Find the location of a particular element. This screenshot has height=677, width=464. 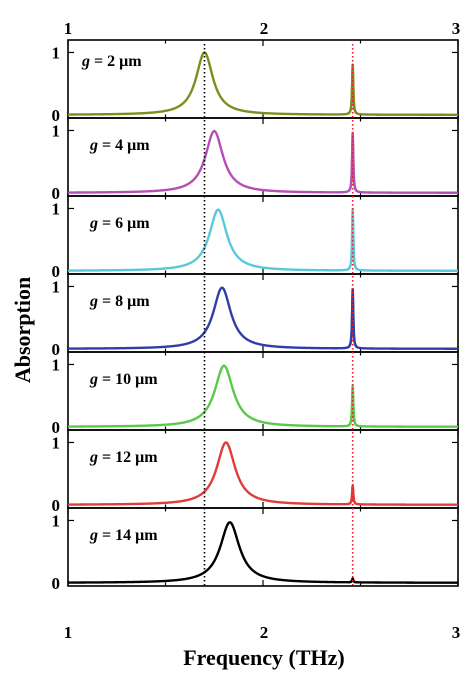

x-axis-title: Frequency (THz) is located at coordinates (264, 657).